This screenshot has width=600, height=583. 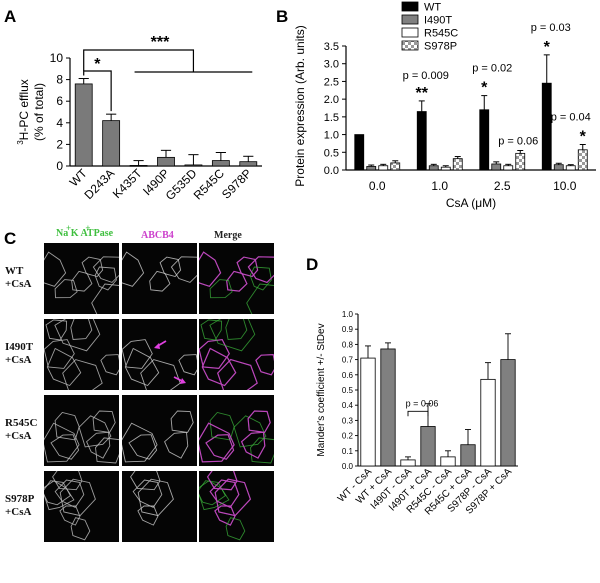 I want to click on panel-d-y-tick-label: 0.2, so click(x=348, y=436).